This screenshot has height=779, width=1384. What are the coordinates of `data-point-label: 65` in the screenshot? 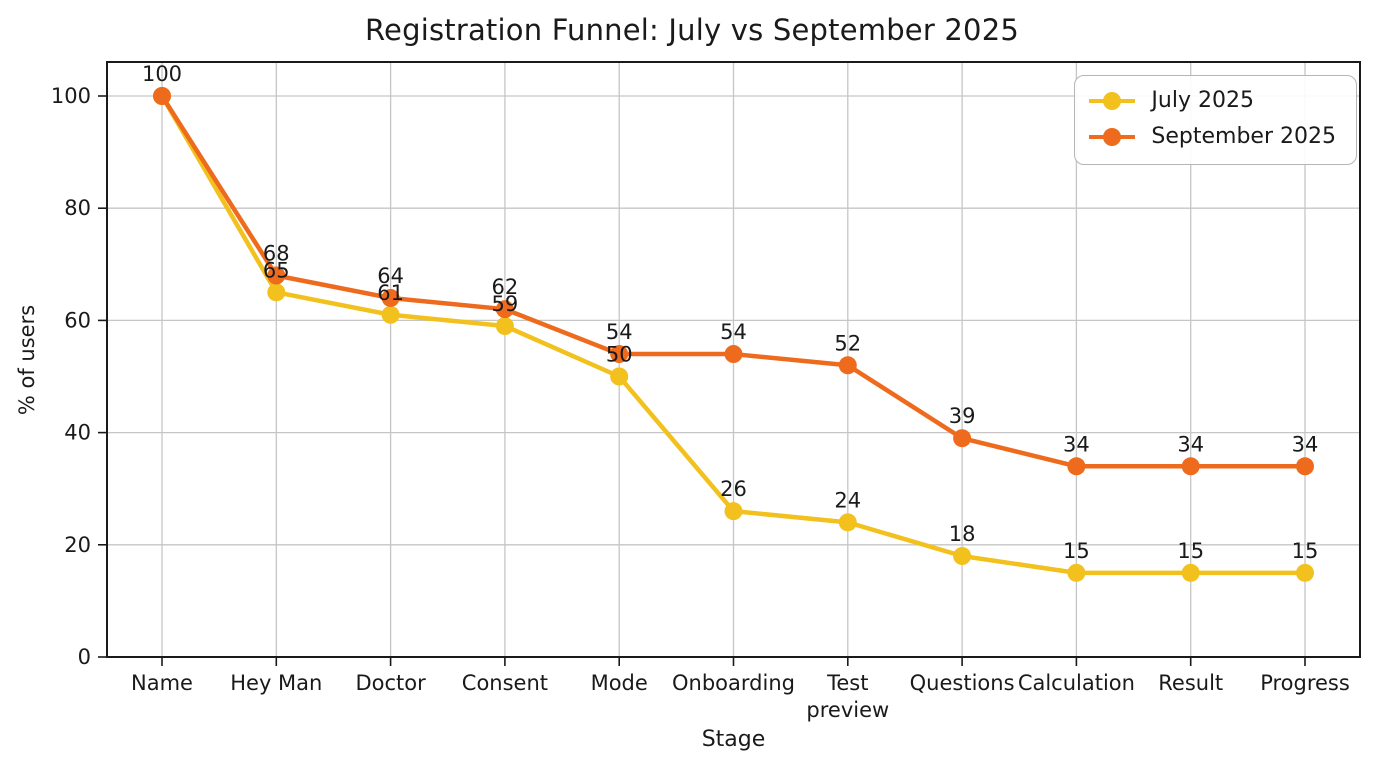 It's located at (276, 270).